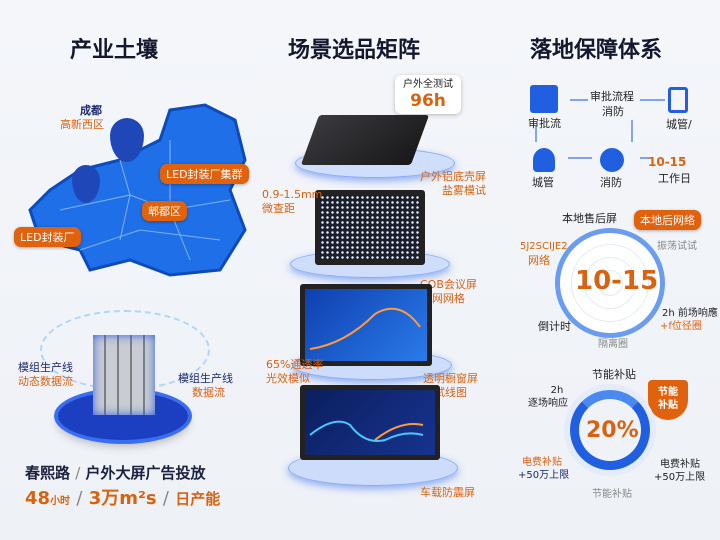 The width and height of the screenshot is (720, 540). What do you see at coordinates (366, 325) in the screenshot?
I see `transparent-screen` at bounding box center [366, 325].